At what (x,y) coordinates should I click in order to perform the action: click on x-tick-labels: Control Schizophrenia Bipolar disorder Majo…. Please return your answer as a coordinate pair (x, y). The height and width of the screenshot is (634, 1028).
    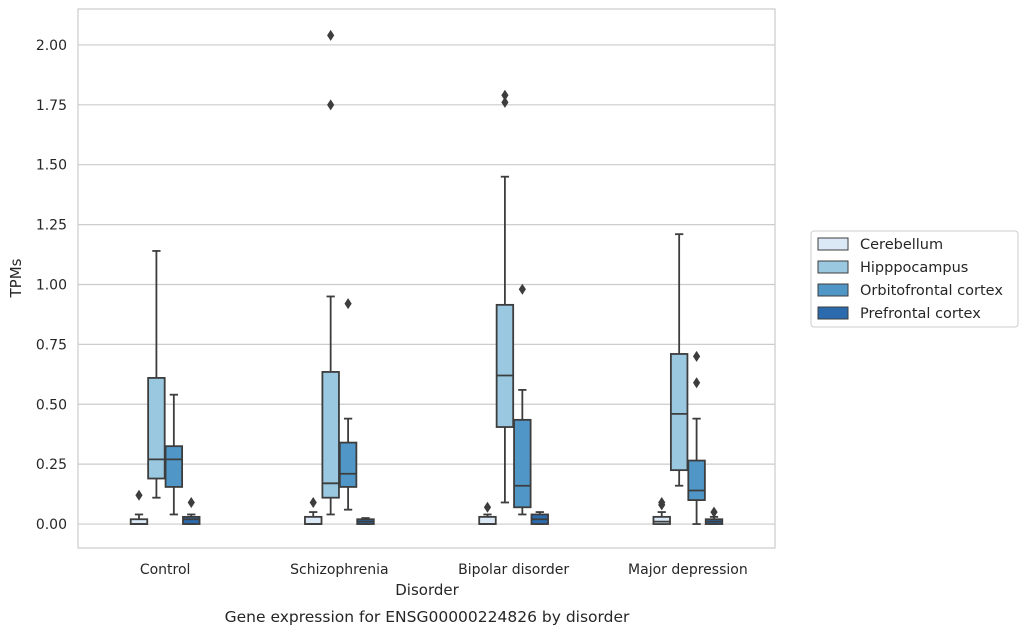
    Looking at the image, I should click on (444, 570).